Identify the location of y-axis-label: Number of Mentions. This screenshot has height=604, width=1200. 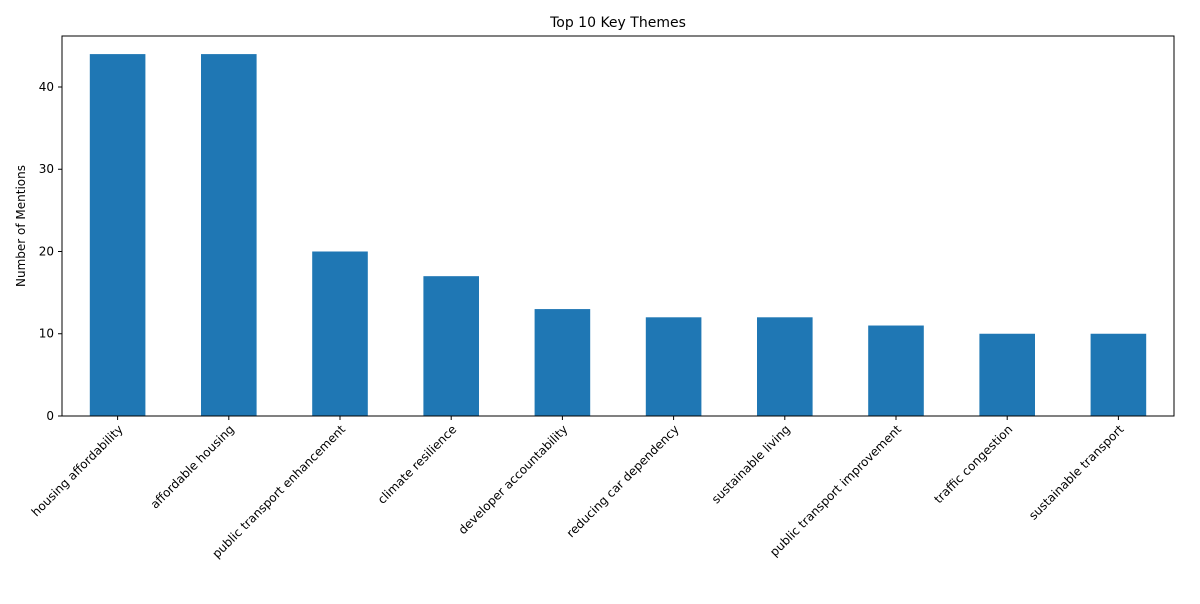
(21, 226).